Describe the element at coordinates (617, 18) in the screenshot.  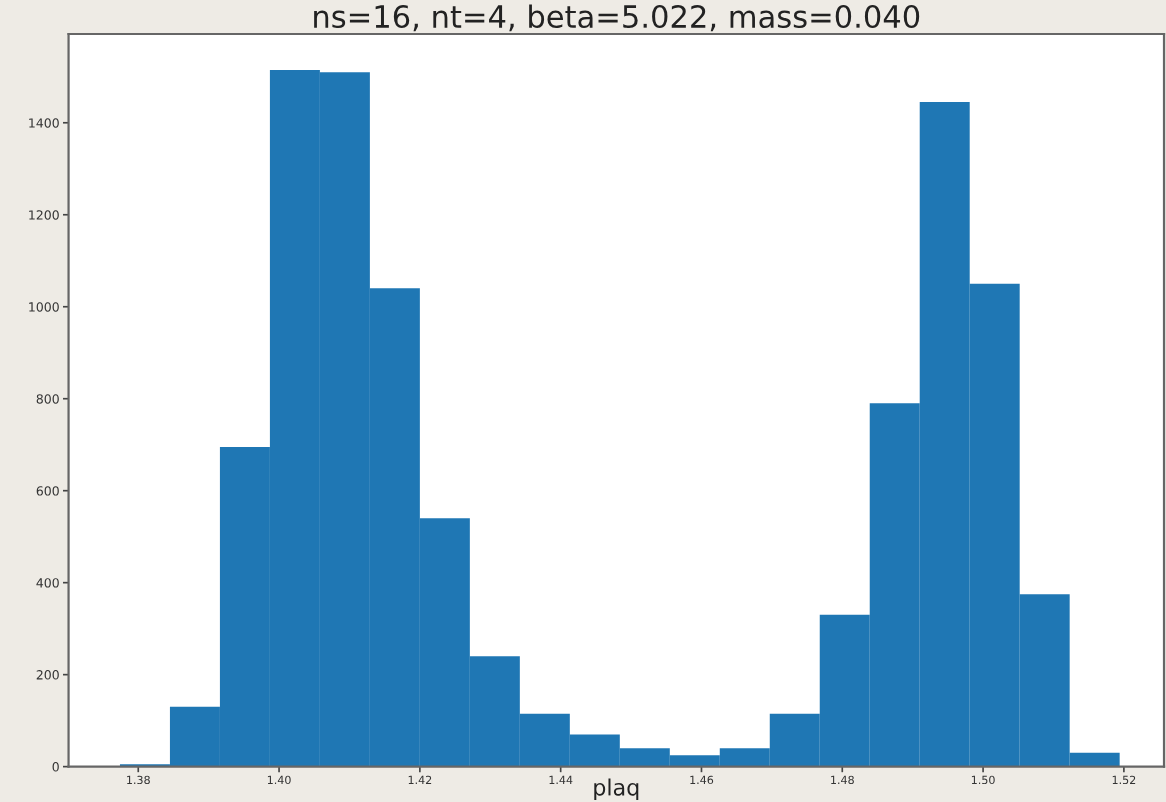
I see `chart-title: ns=16, nt=4, beta=5.022, mass=0.040` at that location.